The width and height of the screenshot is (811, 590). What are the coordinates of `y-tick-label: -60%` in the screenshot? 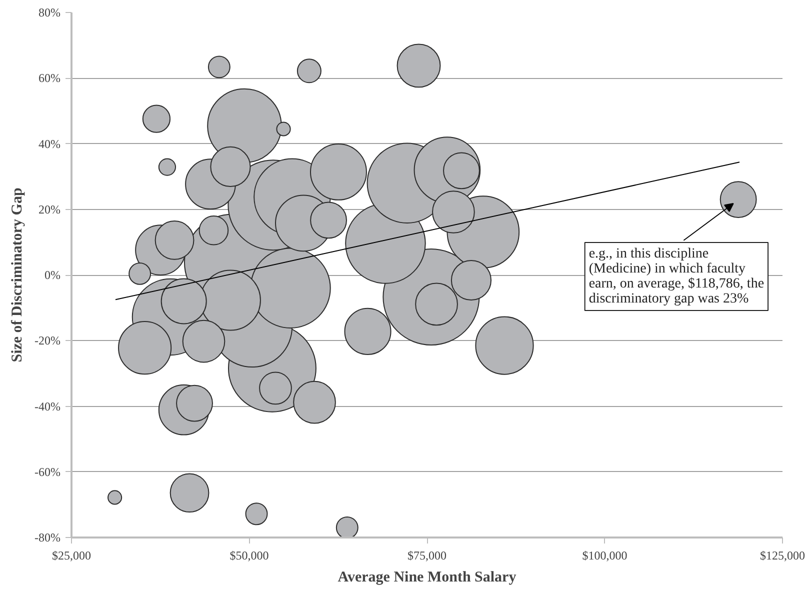 It's located at (47, 471).